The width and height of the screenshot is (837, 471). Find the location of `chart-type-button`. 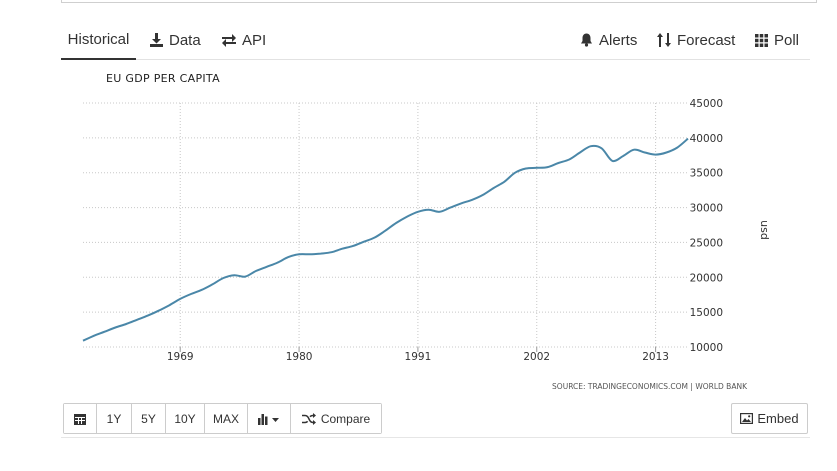

chart-type-button is located at coordinates (269, 418).